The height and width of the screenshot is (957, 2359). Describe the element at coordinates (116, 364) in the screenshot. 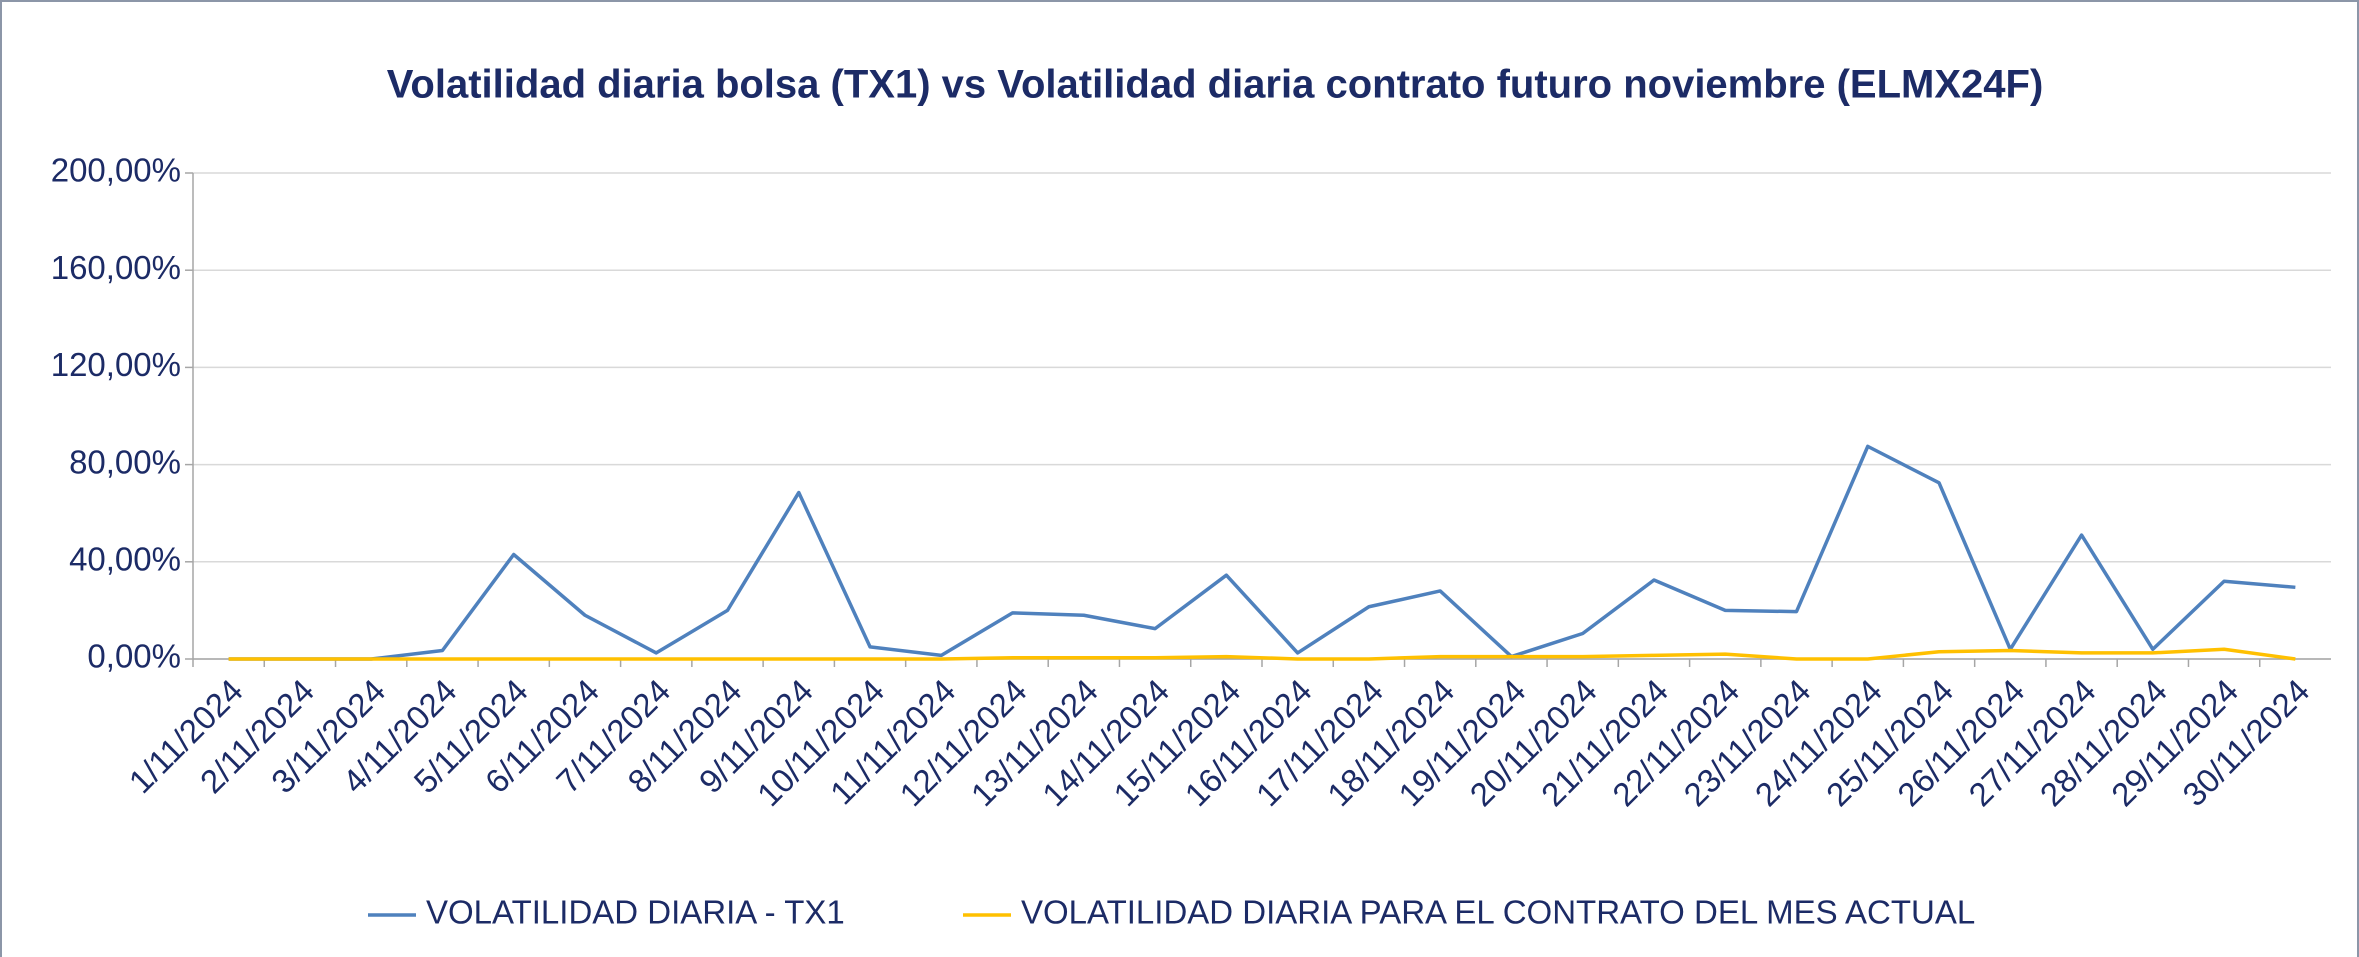

I see `y-tick-label: 120,00%` at that location.